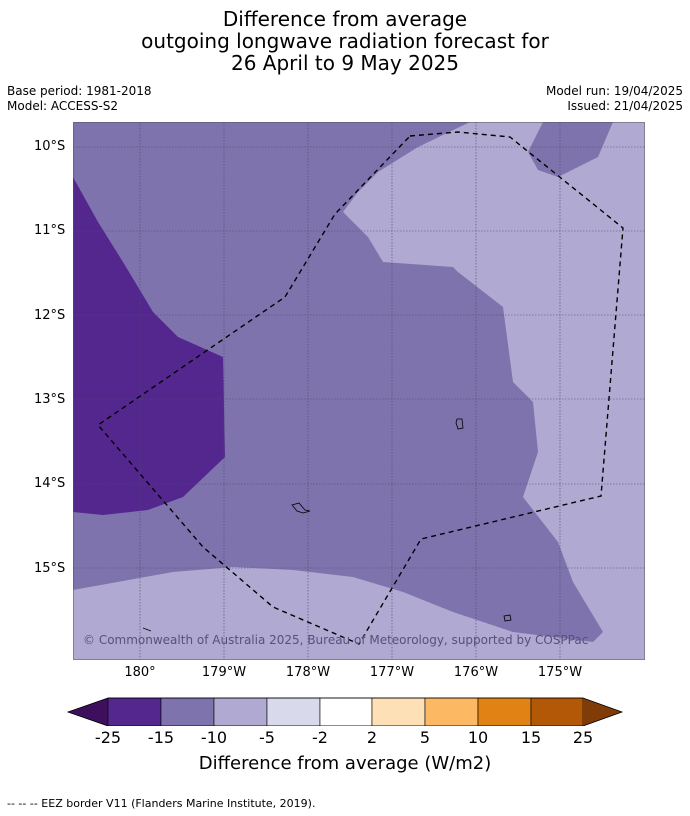  I want to click on lon-label-175w: 175°W, so click(560, 672).